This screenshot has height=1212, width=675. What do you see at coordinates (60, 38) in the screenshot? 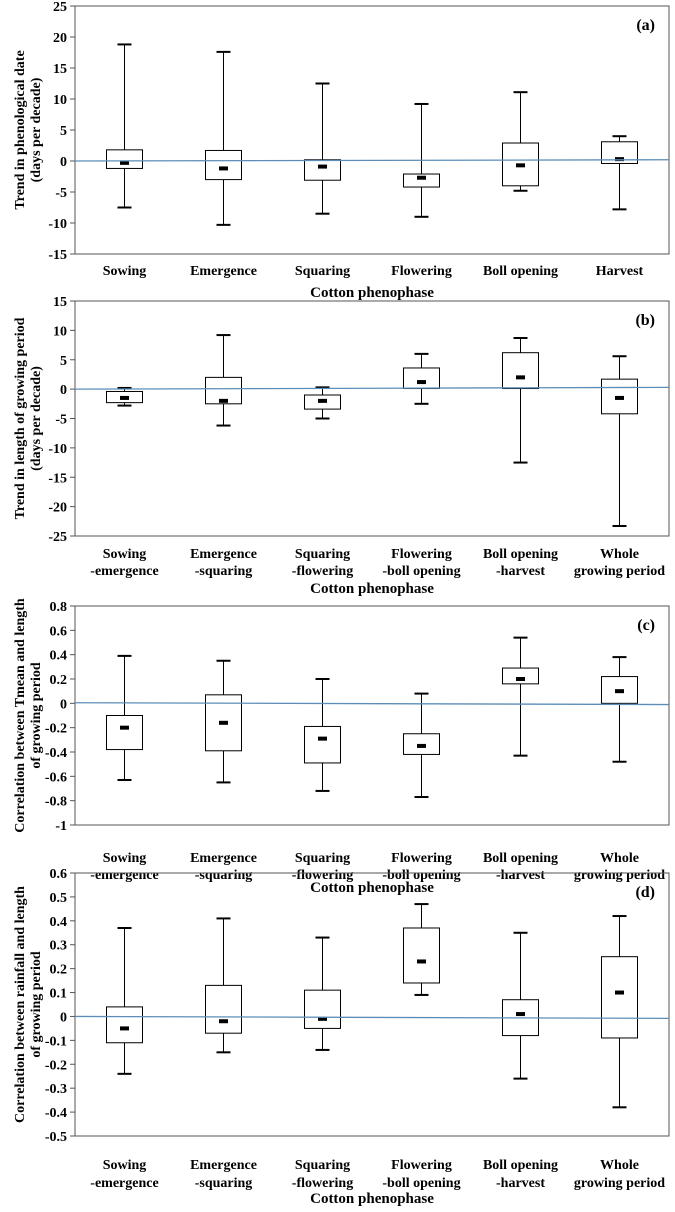
I see `y-tick-label: 20` at bounding box center [60, 38].